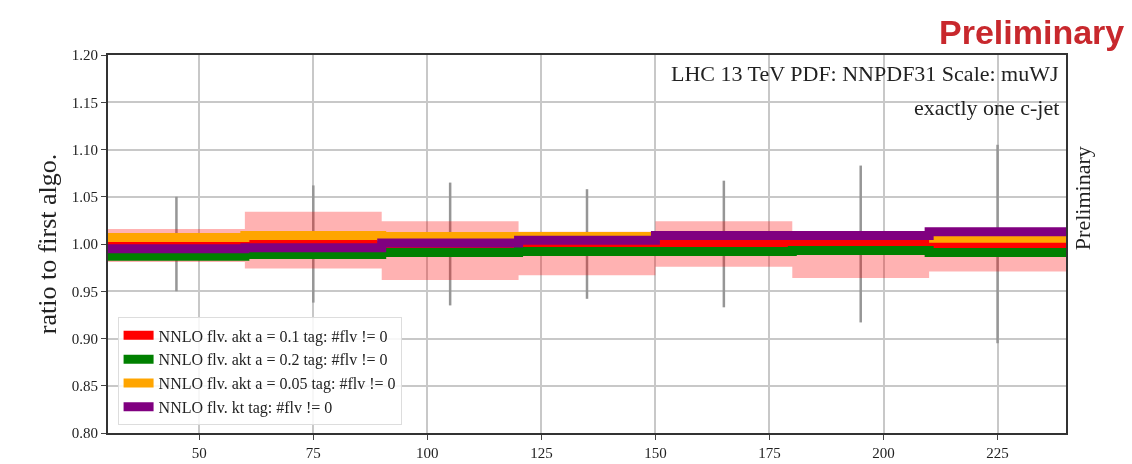 This screenshot has width=1132, height=464. I want to click on legend-label: NNLO flv. kt tag: #flv != 0, so click(245, 407).